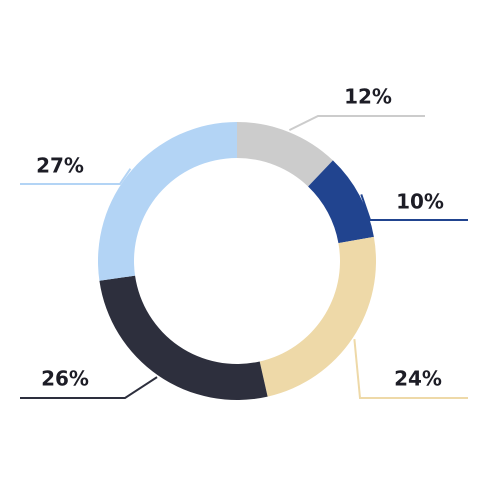  What do you see at coordinates (418, 379) in the screenshot?
I see `value-label: 24%` at bounding box center [418, 379].